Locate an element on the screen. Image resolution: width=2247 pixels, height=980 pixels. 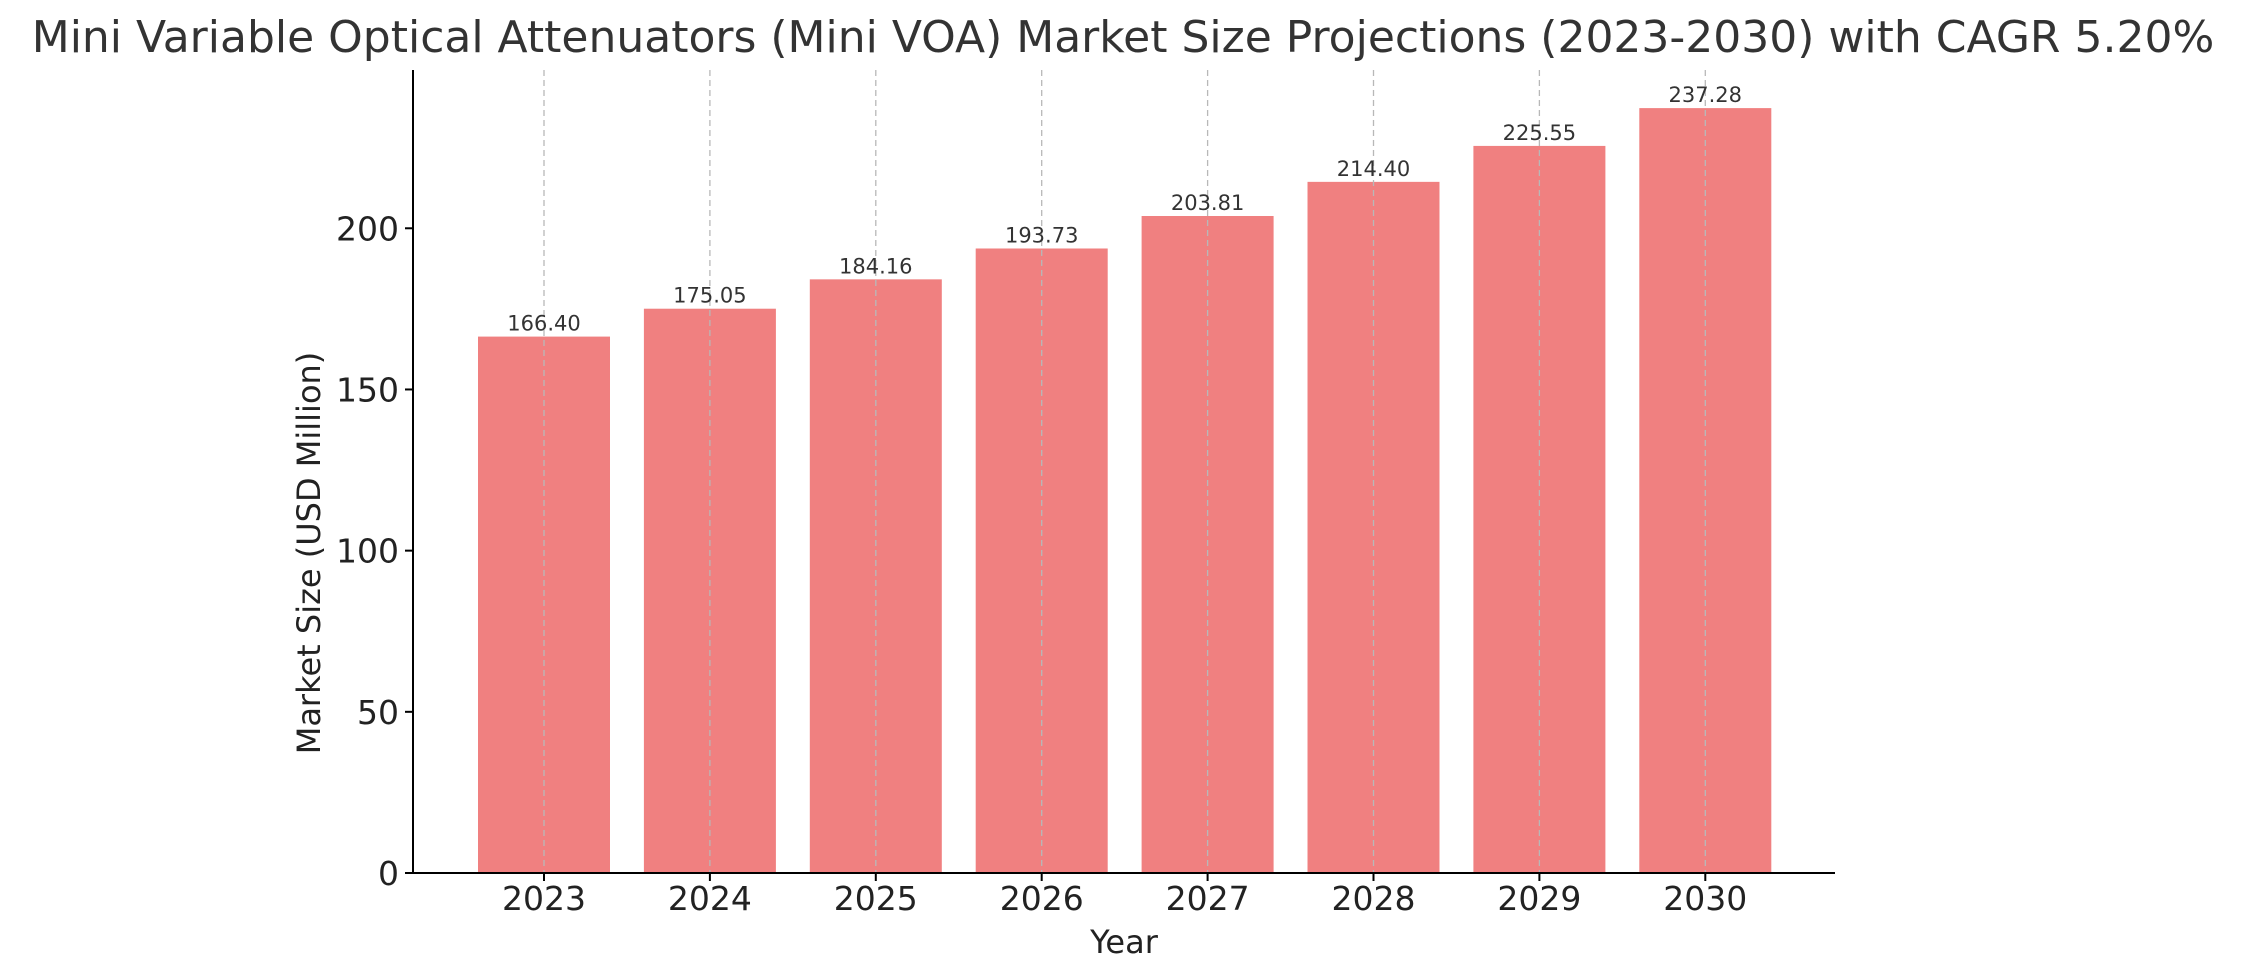
y-ticks-layer: 0 50 100 150 200 is located at coordinates (374, 551).